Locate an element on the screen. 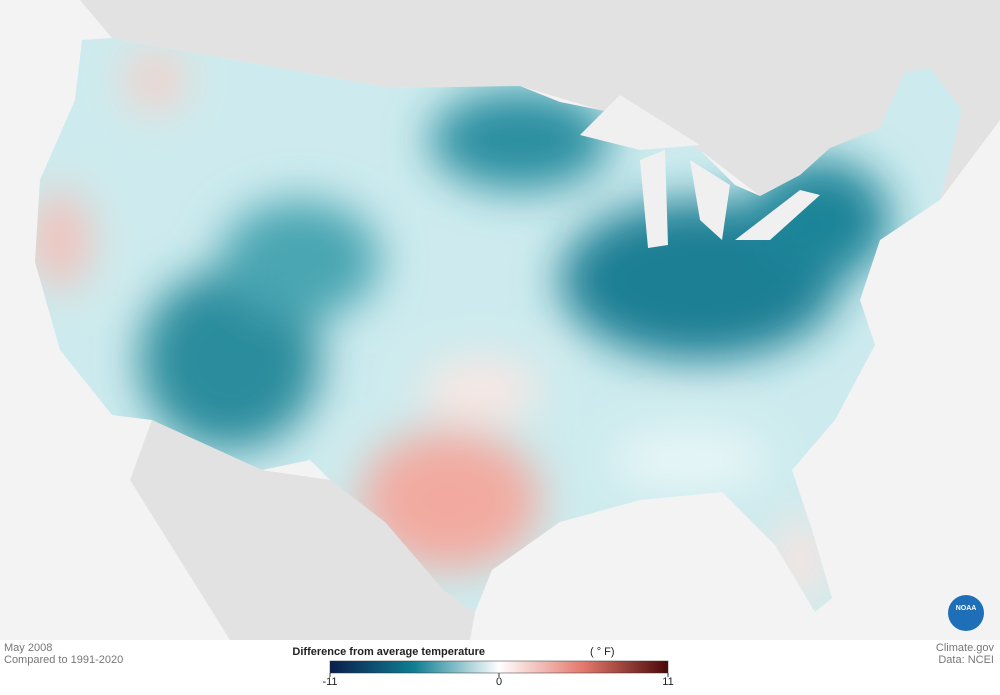  color-bar is located at coordinates (499, 667).